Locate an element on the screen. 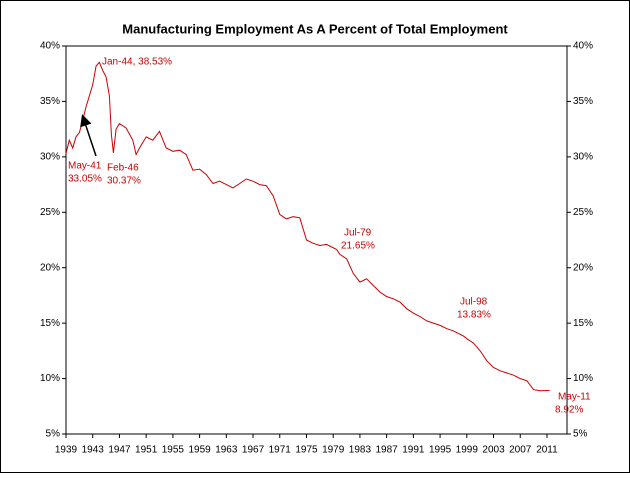  x-tick-label: 2007 is located at coordinates (520, 450).